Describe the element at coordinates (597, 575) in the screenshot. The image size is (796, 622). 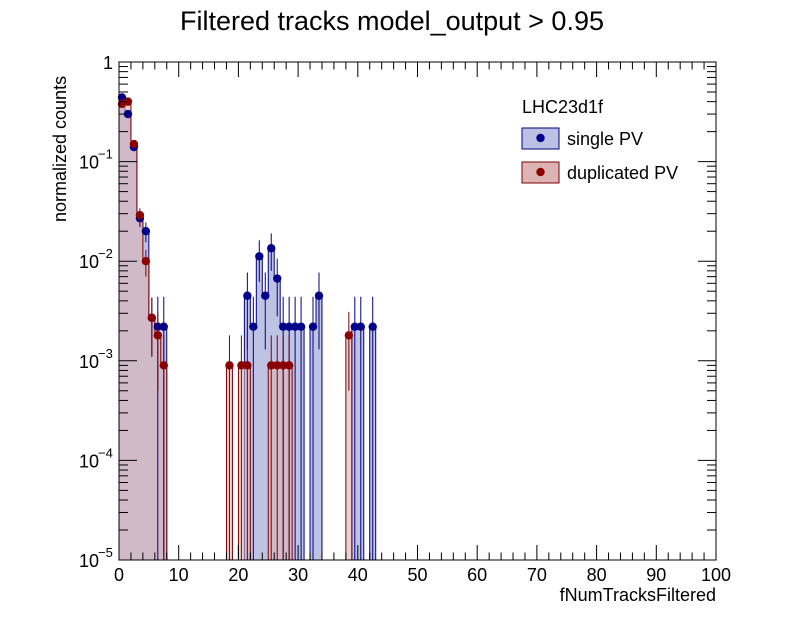
I see `x-tick-label: 80` at that location.